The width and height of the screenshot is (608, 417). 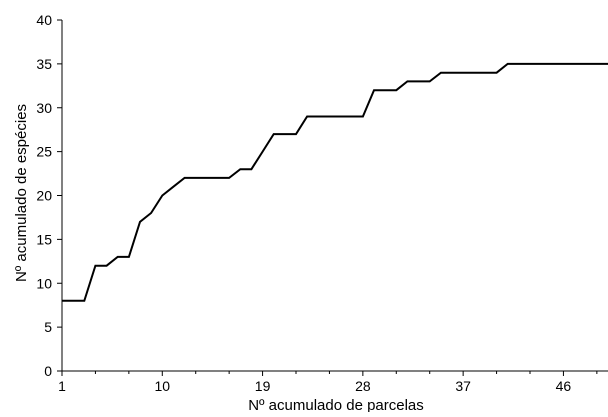 I want to click on y-tick-label: 10, so click(x=44, y=283).